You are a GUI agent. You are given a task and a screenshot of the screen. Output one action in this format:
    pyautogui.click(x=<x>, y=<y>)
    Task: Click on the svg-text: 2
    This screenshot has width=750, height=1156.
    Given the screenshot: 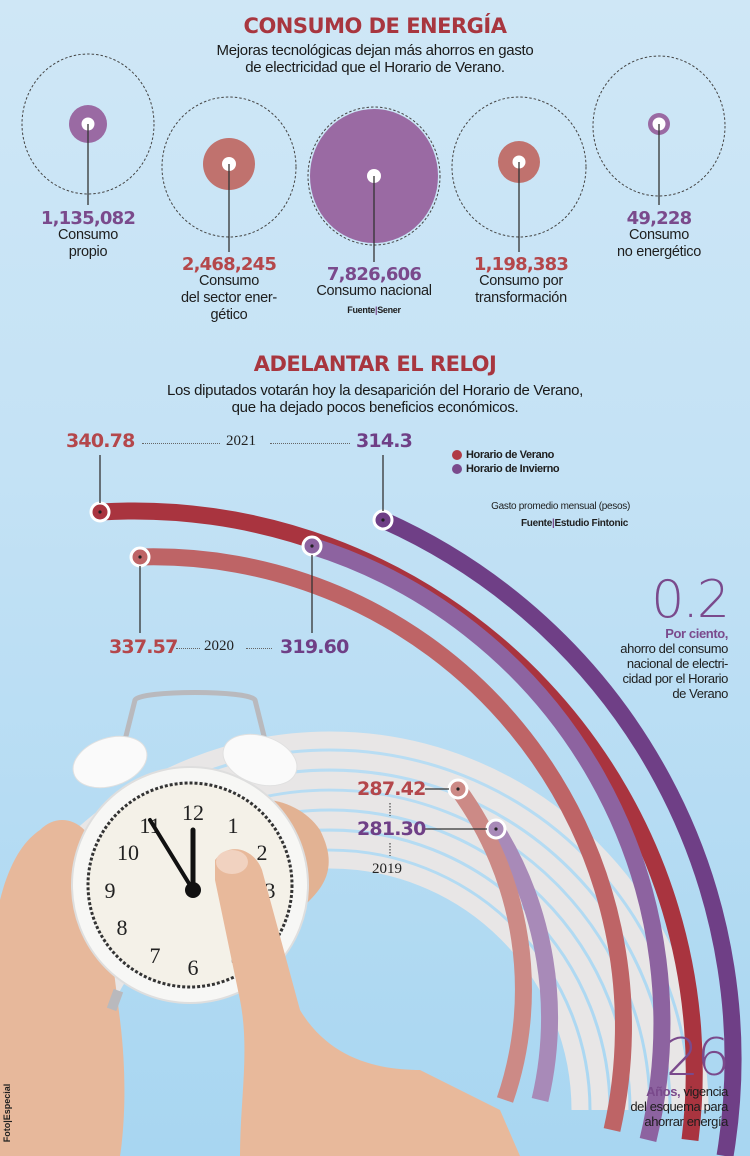 What is the action you would take?
    pyautogui.click(x=262, y=852)
    